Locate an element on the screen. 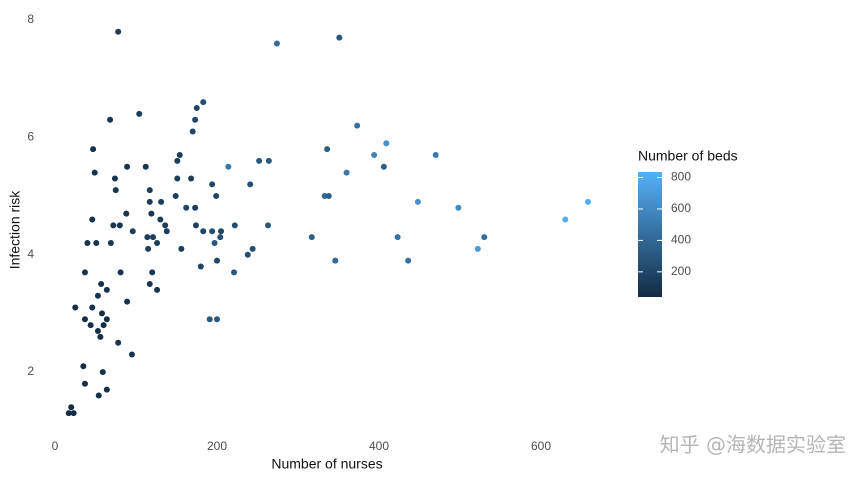  x-tick-label: 600 is located at coordinates (541, 446).